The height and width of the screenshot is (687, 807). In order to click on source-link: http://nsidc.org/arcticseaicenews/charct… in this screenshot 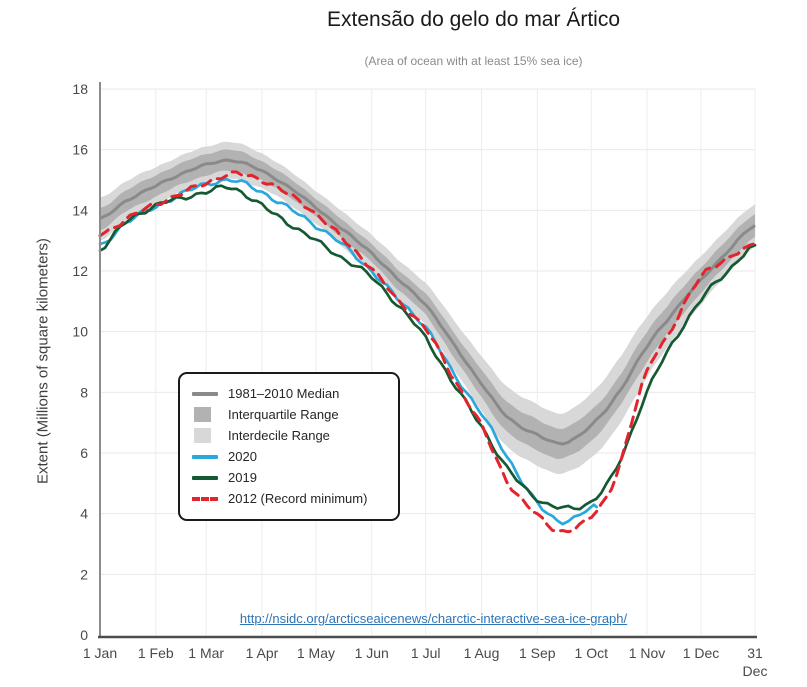, I will do `click(433, 618)`.